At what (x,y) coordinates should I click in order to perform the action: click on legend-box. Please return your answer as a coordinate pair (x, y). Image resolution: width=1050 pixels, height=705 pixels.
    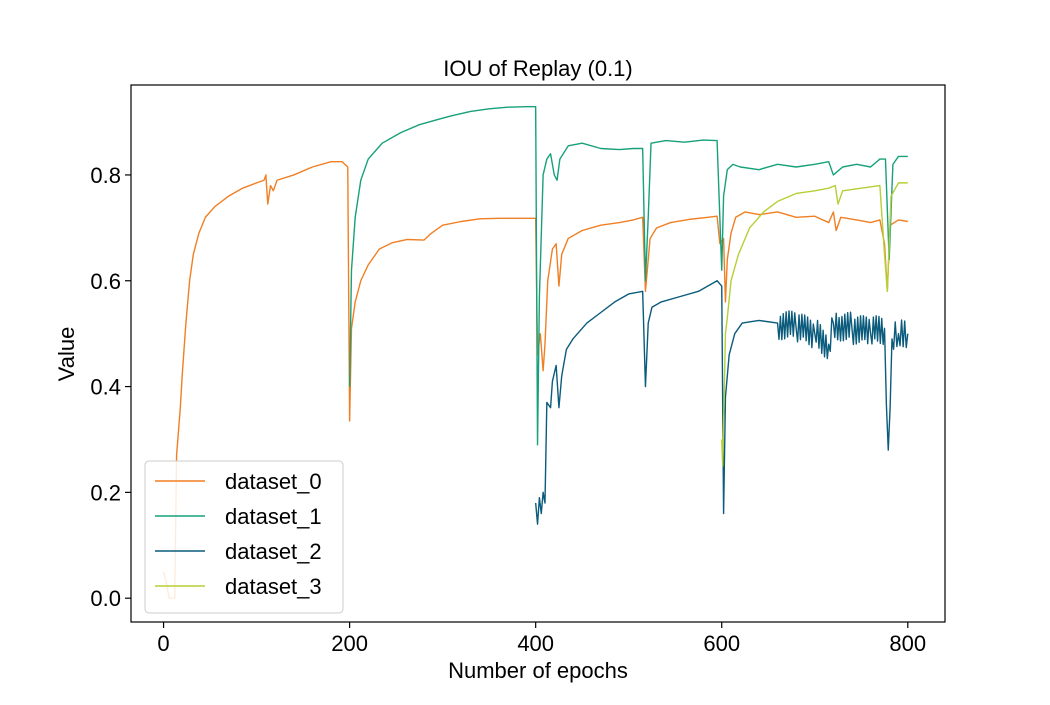
    Looking at the image, I should click on (244, 537).